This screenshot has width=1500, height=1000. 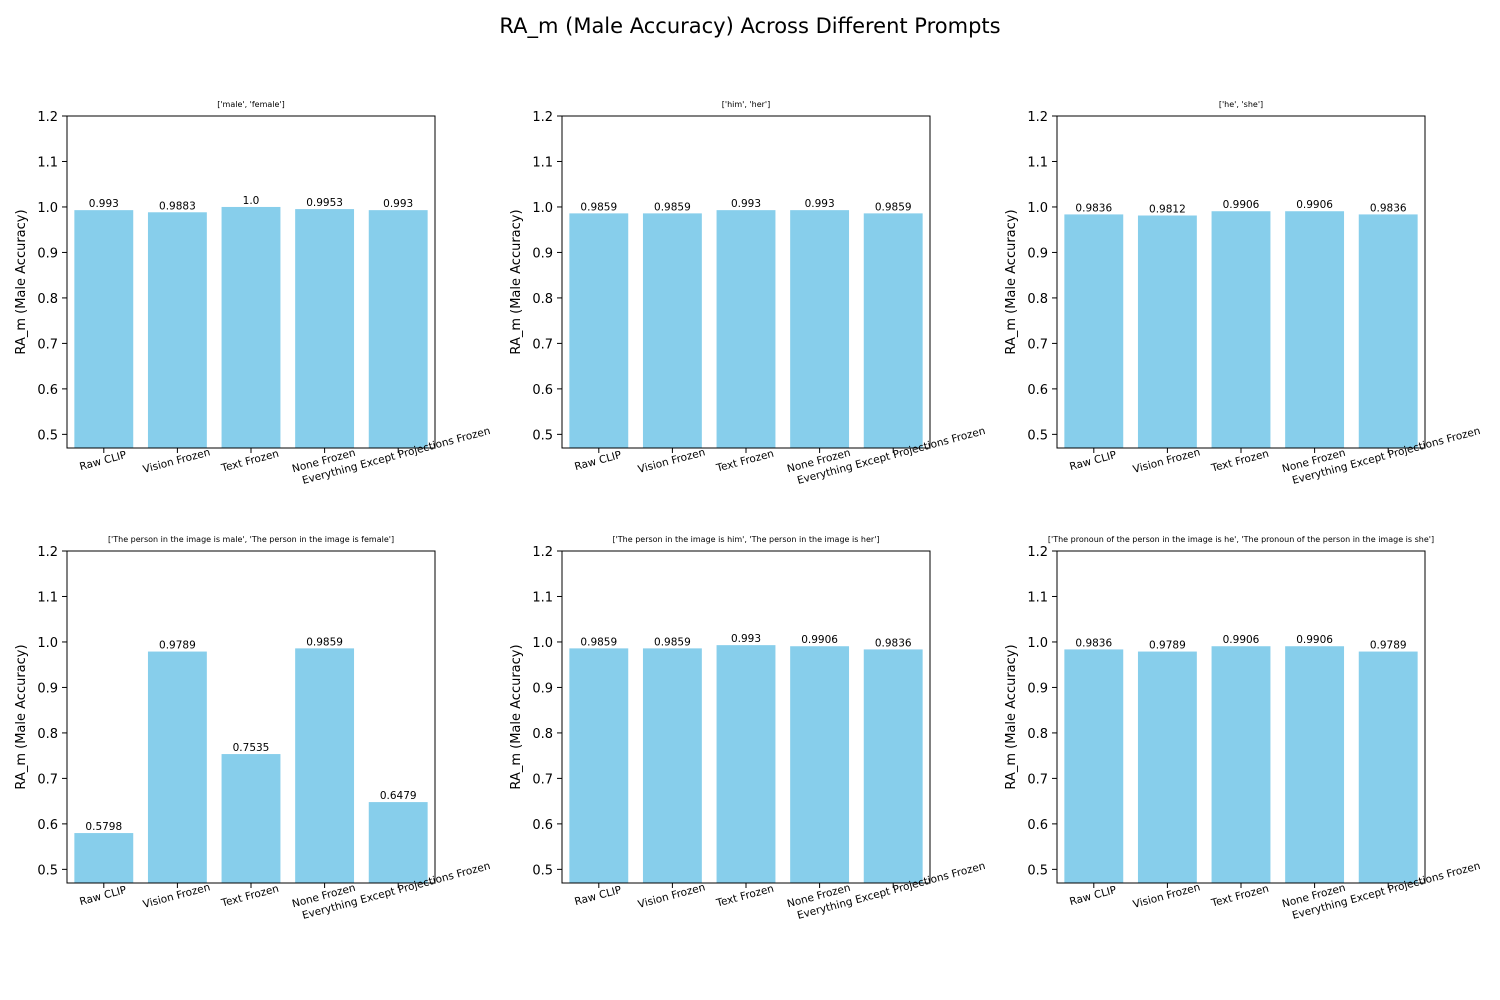 I want to click on bar-value-label: 0.9883, so click(x=177, y=206).